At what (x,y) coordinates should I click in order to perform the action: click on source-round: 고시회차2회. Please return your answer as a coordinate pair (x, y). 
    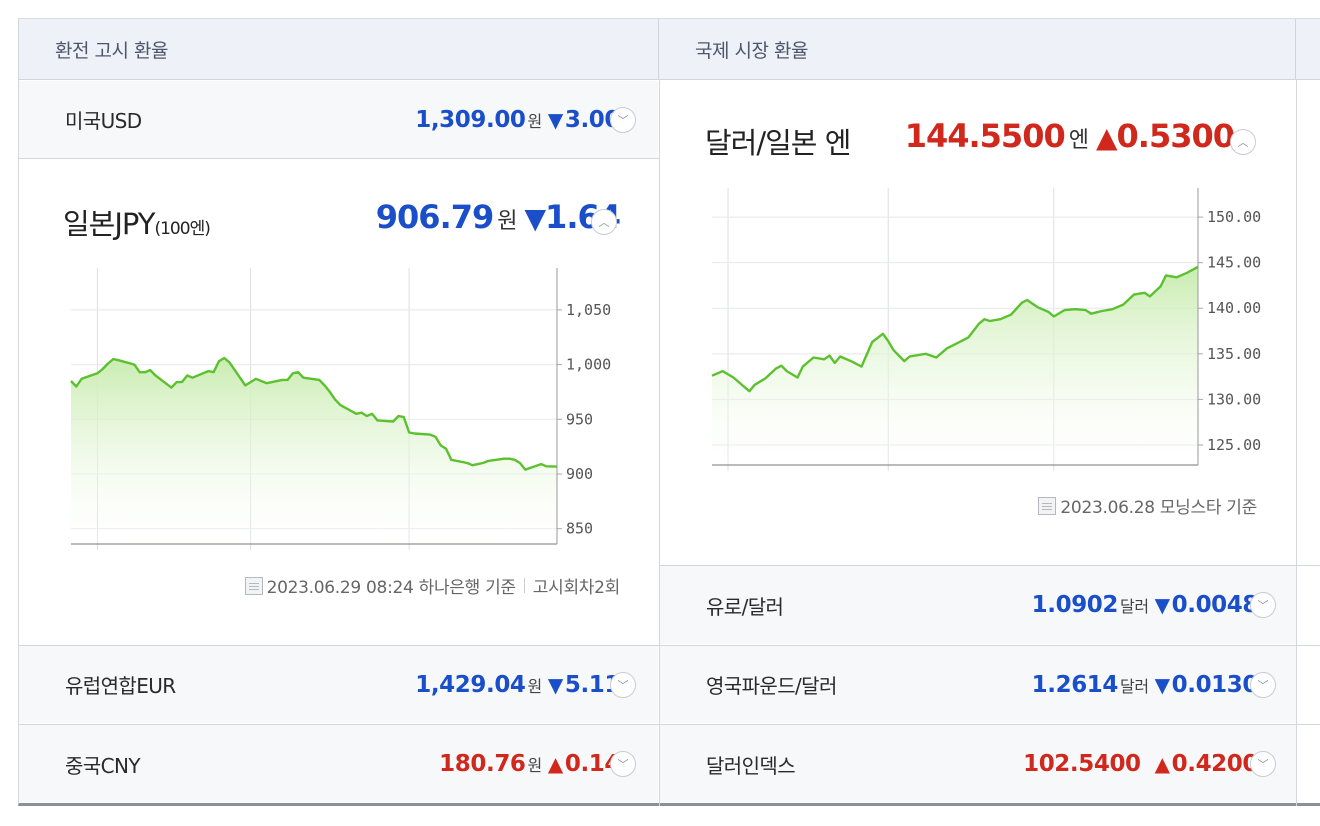
    Looking at the image, I should click on (576, 588).